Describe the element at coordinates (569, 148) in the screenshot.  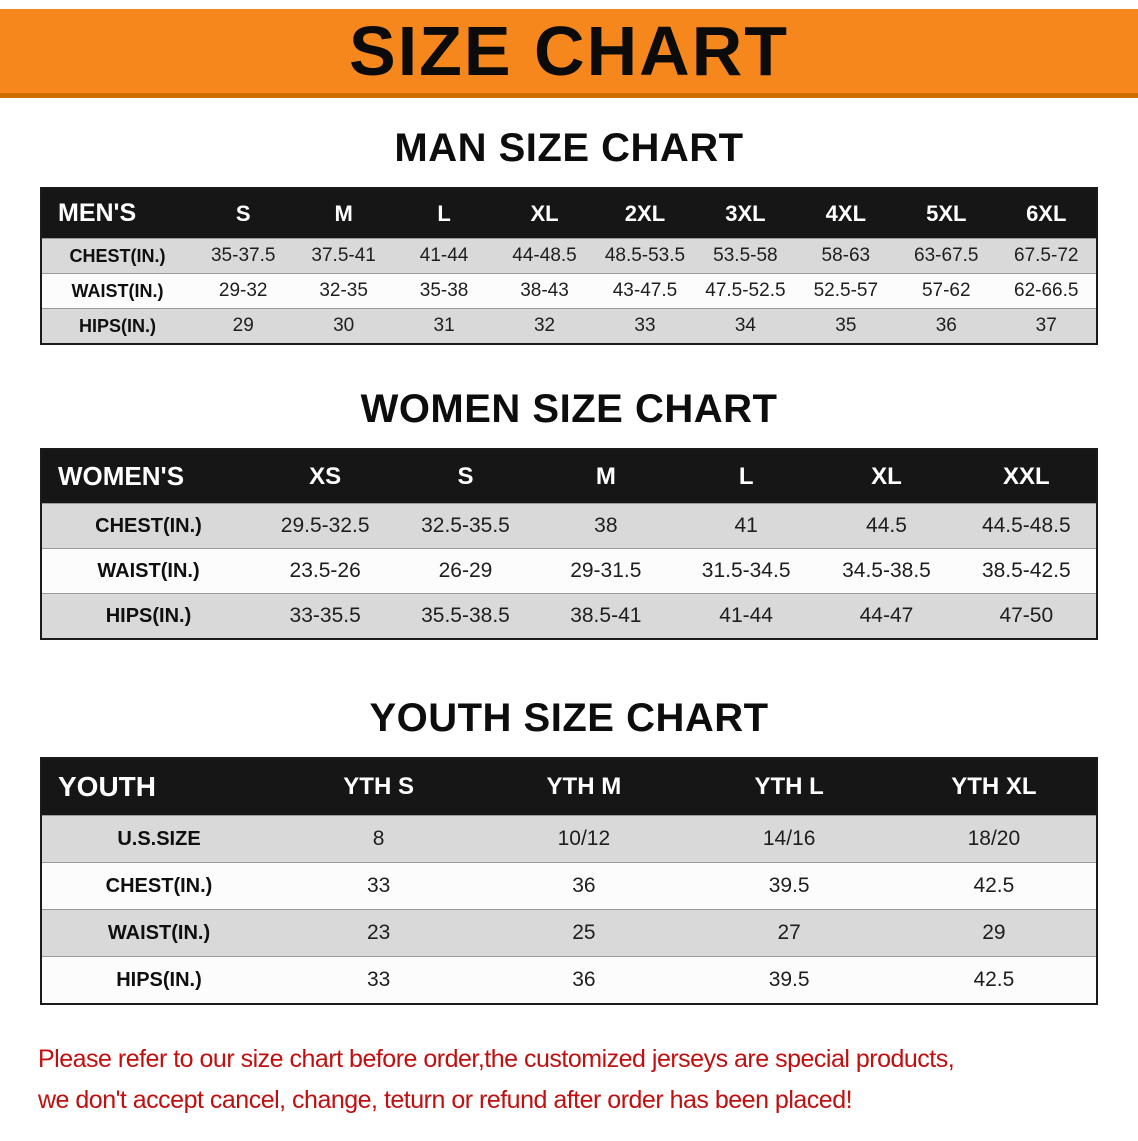
I see `men-section-heading: MAN SIZE CHART` at that location.